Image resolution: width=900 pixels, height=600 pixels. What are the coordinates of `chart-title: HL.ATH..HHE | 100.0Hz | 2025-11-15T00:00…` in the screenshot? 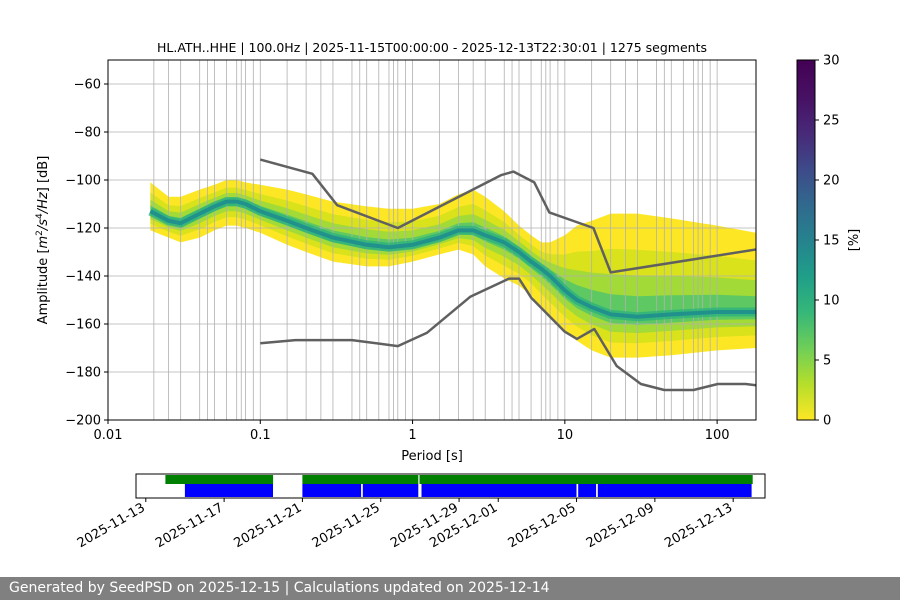 It's located at (432, 47).